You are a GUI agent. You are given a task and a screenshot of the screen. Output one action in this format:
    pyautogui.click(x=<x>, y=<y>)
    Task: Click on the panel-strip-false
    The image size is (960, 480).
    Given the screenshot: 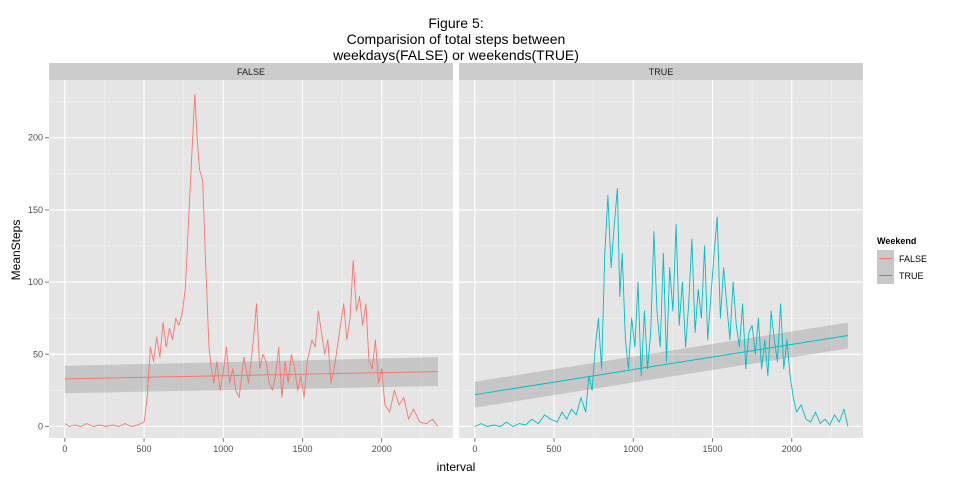 What is the action you would take?
    pyautogui.click(x=251, y=71)
    